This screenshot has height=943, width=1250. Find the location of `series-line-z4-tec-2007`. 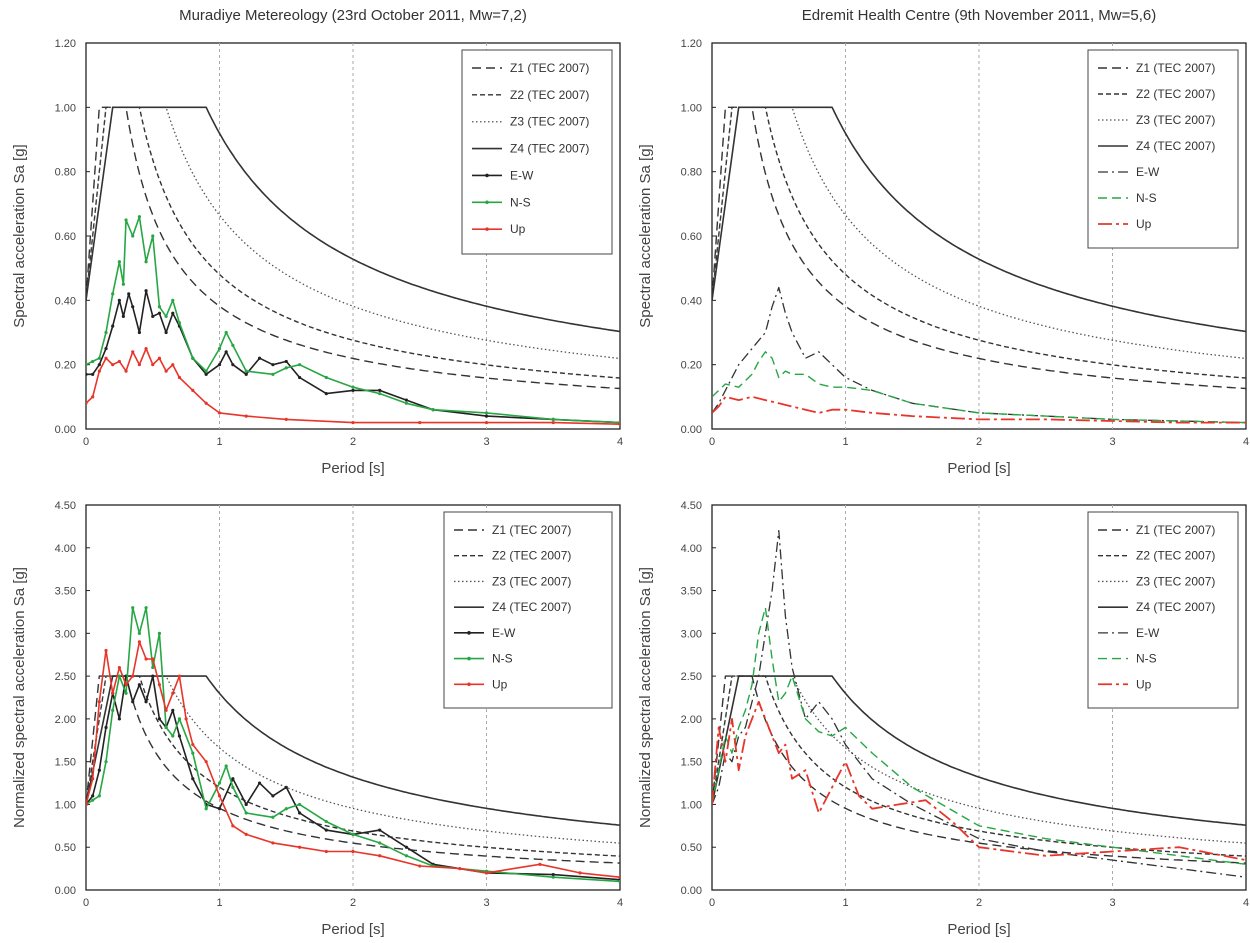

series-line-z4-tec-2007 is located at coordinates (353, 219).